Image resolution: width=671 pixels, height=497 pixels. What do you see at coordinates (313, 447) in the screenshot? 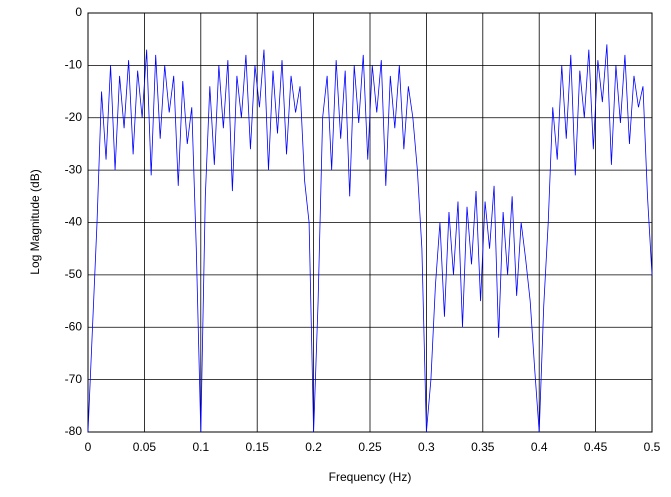
I see `x-tick-label: 0.2` at bounding box center [313, 447].